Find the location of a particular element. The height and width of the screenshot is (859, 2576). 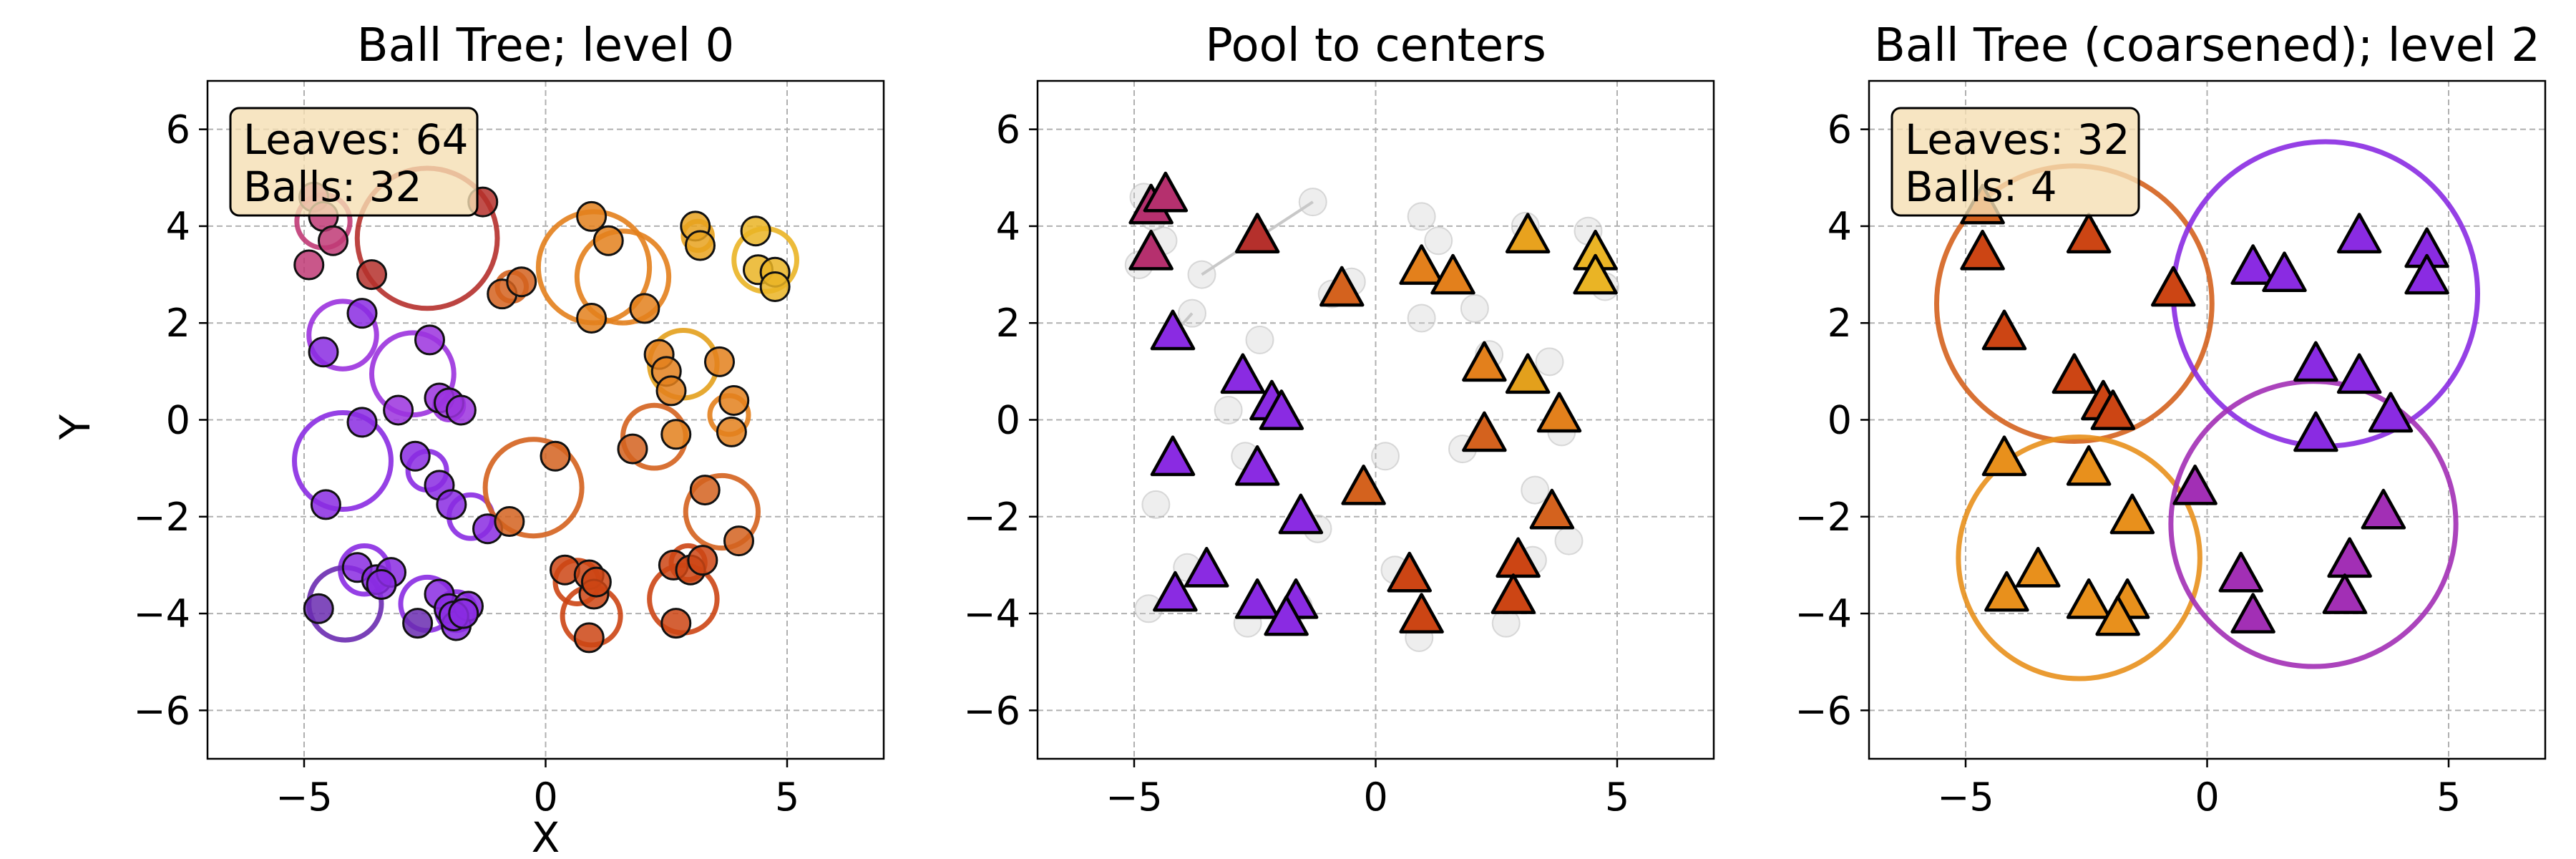

x-tick-label: −5 is located at coordinates (1134, 797).